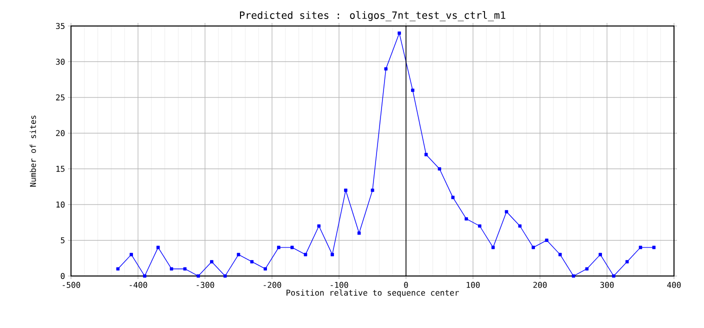 The height and width of the screenshot is (328, 704). I want to click on y-tick-label: 10, so click(60, 205).